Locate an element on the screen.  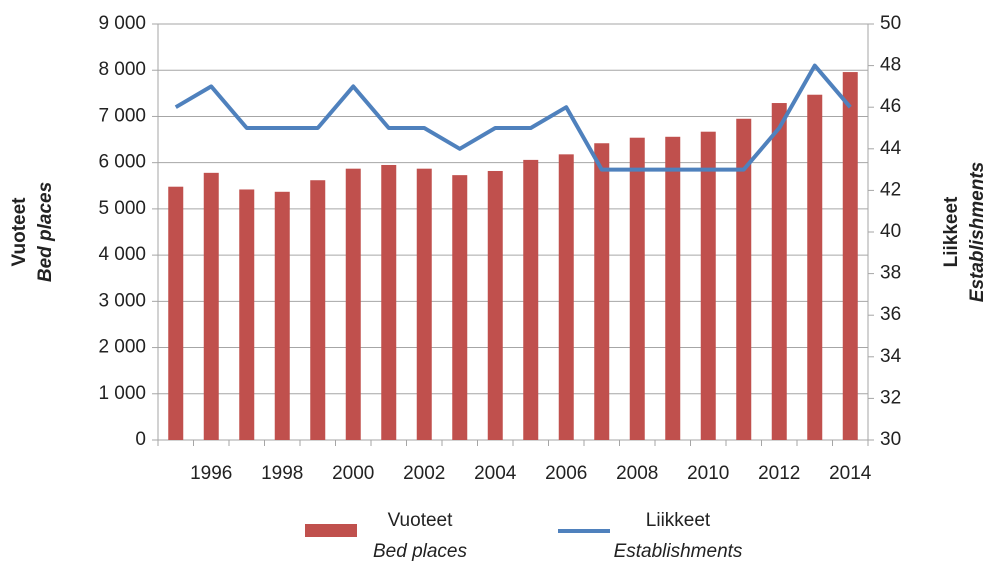
y2-tick-label: 38 is located at coordinates (890, 273).